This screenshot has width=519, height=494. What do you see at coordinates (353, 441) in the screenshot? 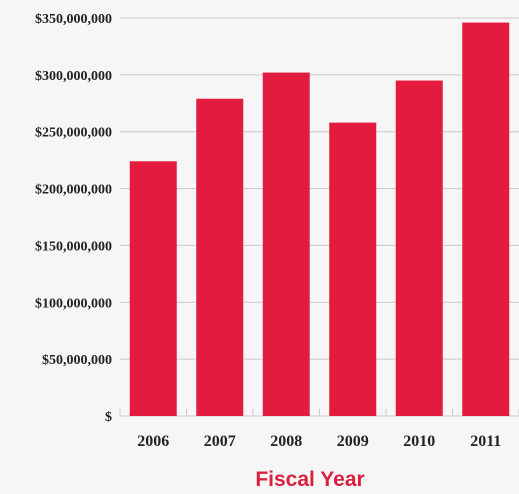
I see `x-tick-label: 2009` at bounding box center [353, 441].